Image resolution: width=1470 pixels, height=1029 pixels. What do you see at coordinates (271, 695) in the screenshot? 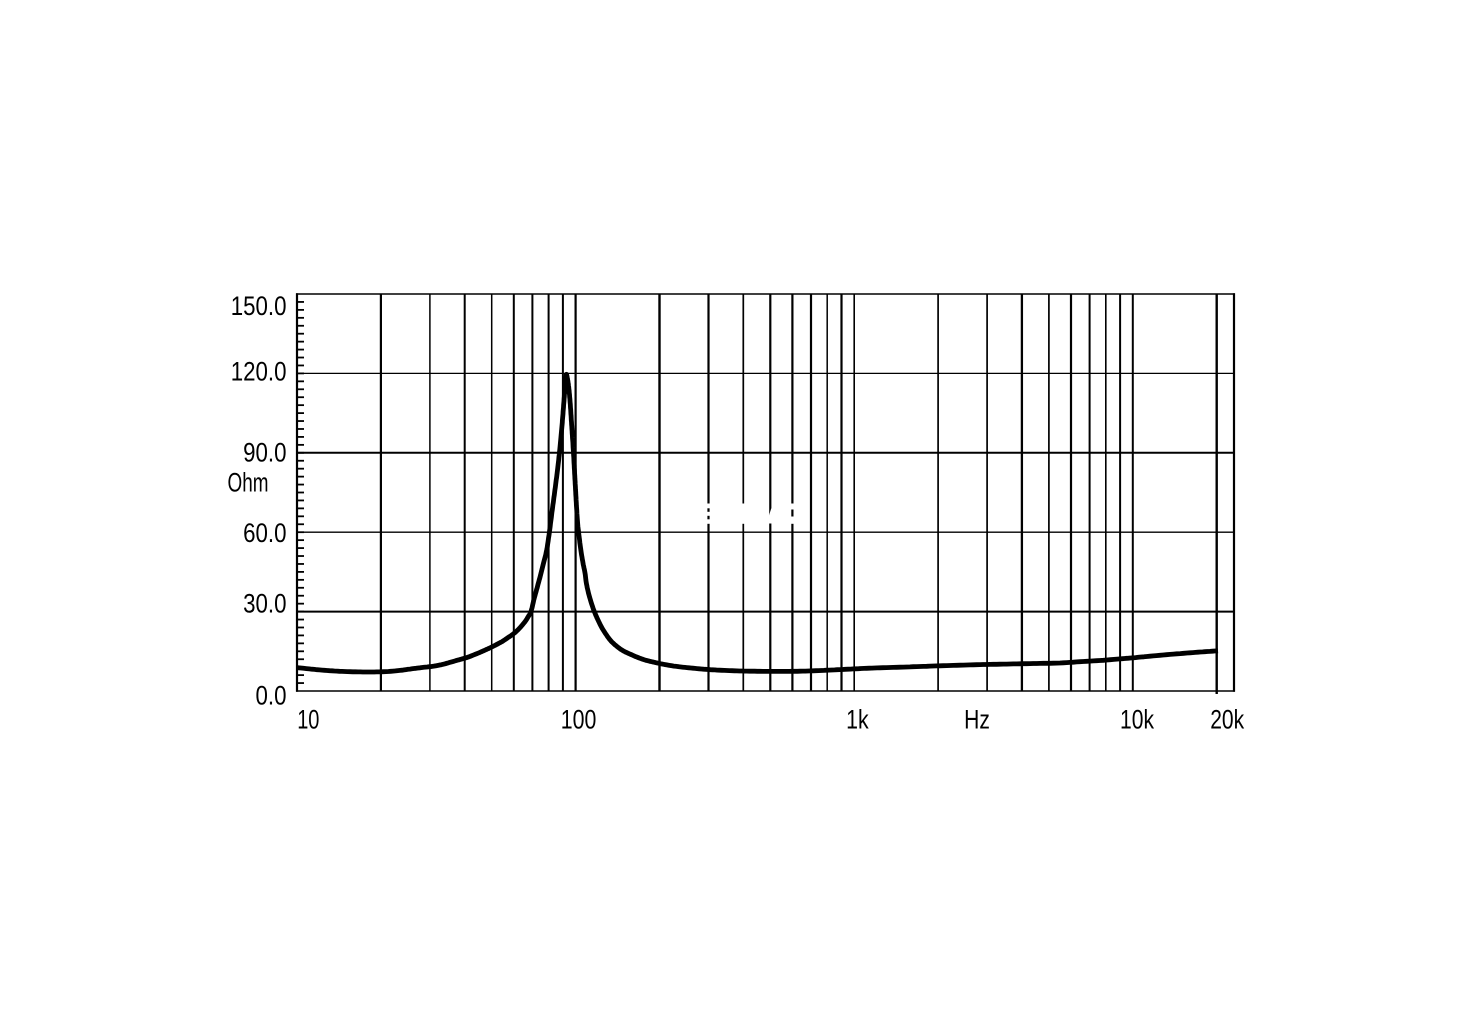
I see `svg-text: 0.0` at bounding box center [271, 695].